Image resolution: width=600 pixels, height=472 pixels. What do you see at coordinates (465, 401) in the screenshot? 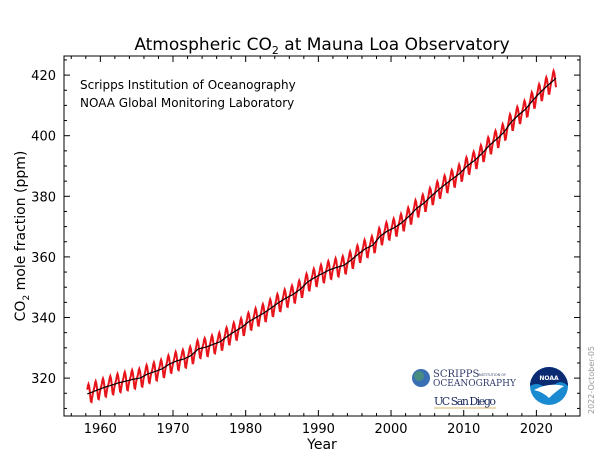
I see `ucsd-logo: UC San Diego` at bounding box center [465, 401].